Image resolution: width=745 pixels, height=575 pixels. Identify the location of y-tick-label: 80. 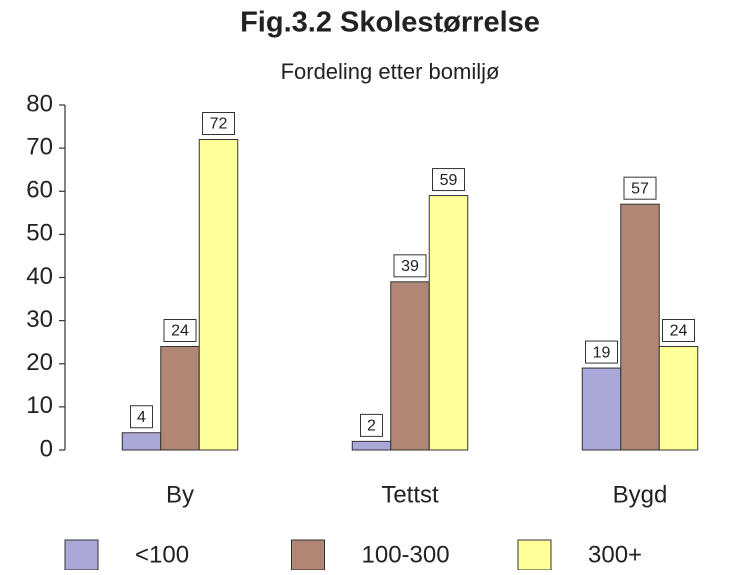
(39, 103).